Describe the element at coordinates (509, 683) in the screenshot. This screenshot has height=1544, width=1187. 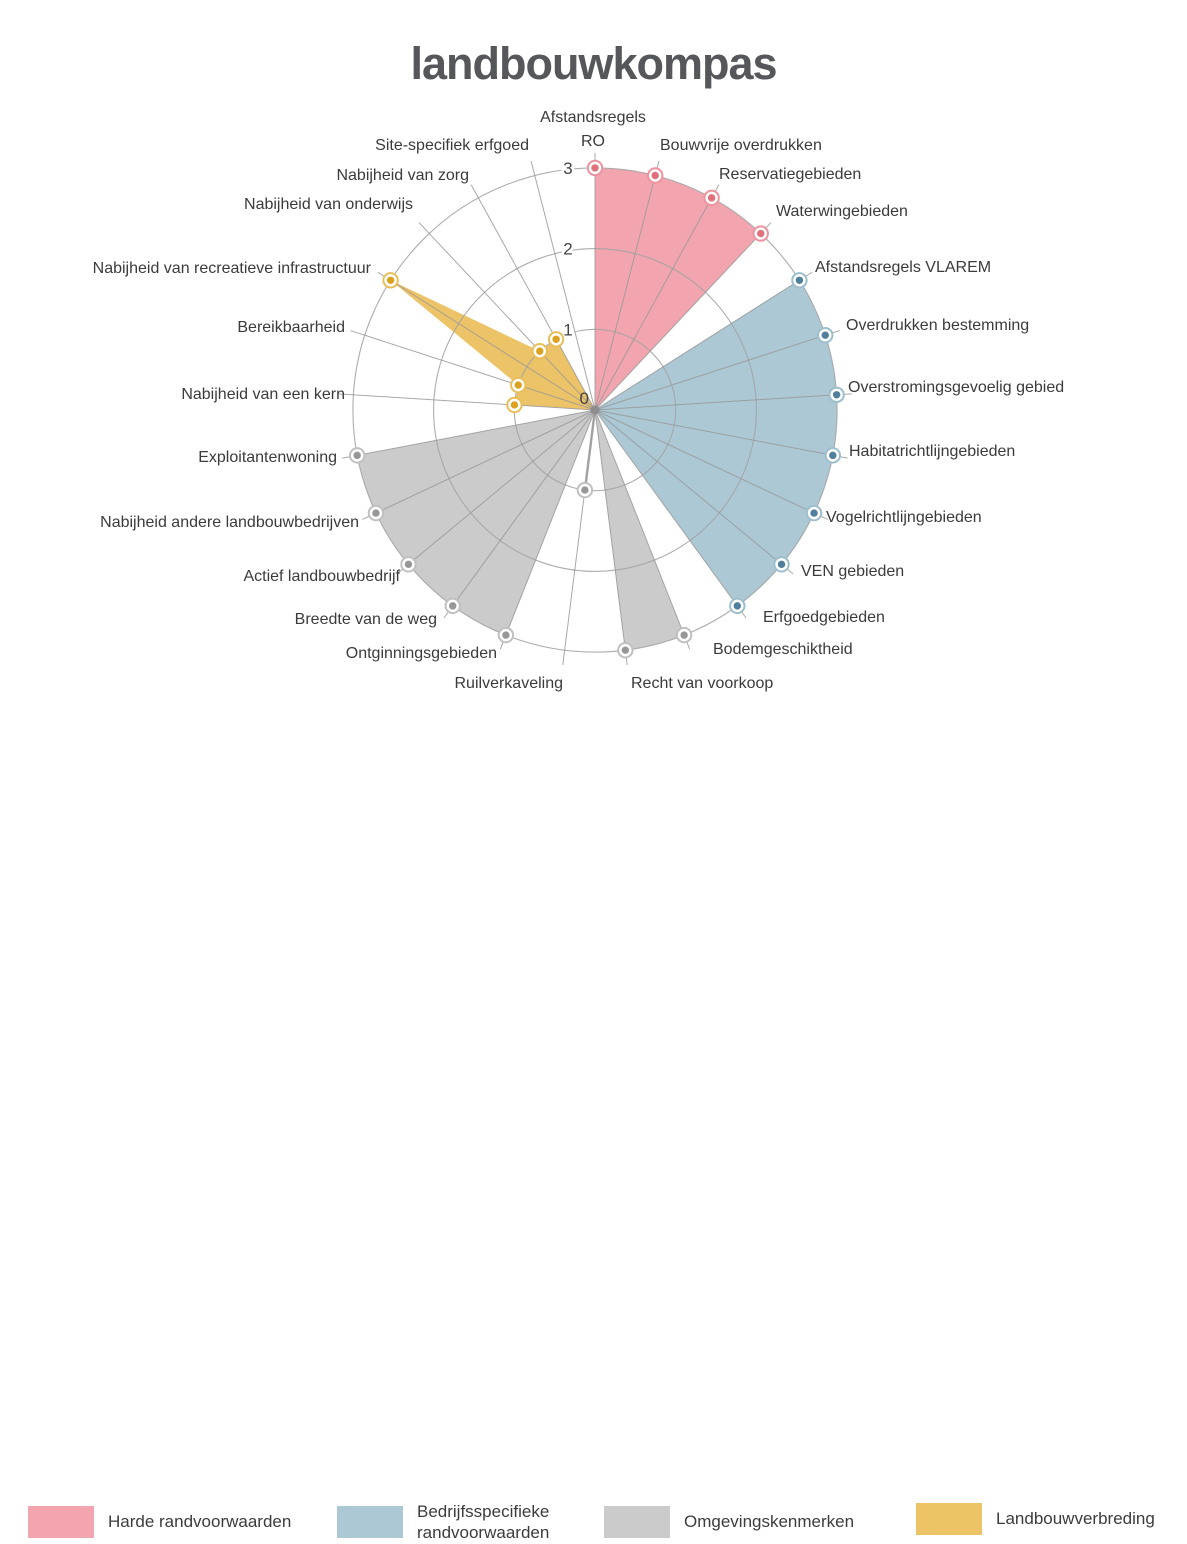
I see `category-label: Ruilverkaveling` at that location.